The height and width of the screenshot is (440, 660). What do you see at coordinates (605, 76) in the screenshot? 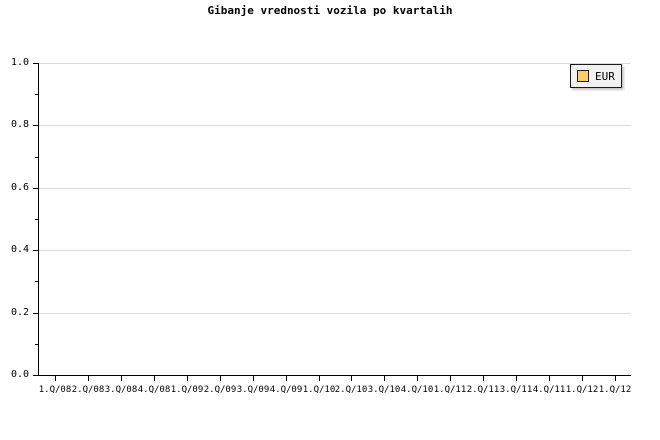
I see `legend-label-eur: EUR` at bounding box center [605, 76].